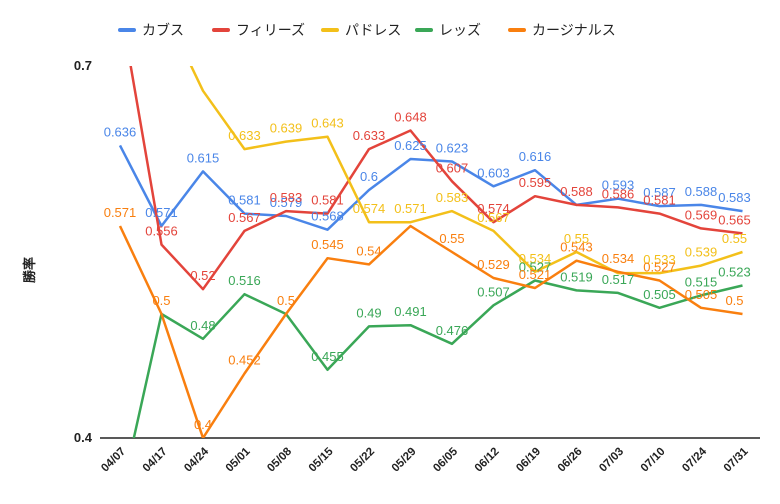 The width and height of the screenshot is (780, 504). What do you see at coordinates (460, 30) in the screenshot?
I see `legend-label: レッズ` at bounding box center [460, 30].